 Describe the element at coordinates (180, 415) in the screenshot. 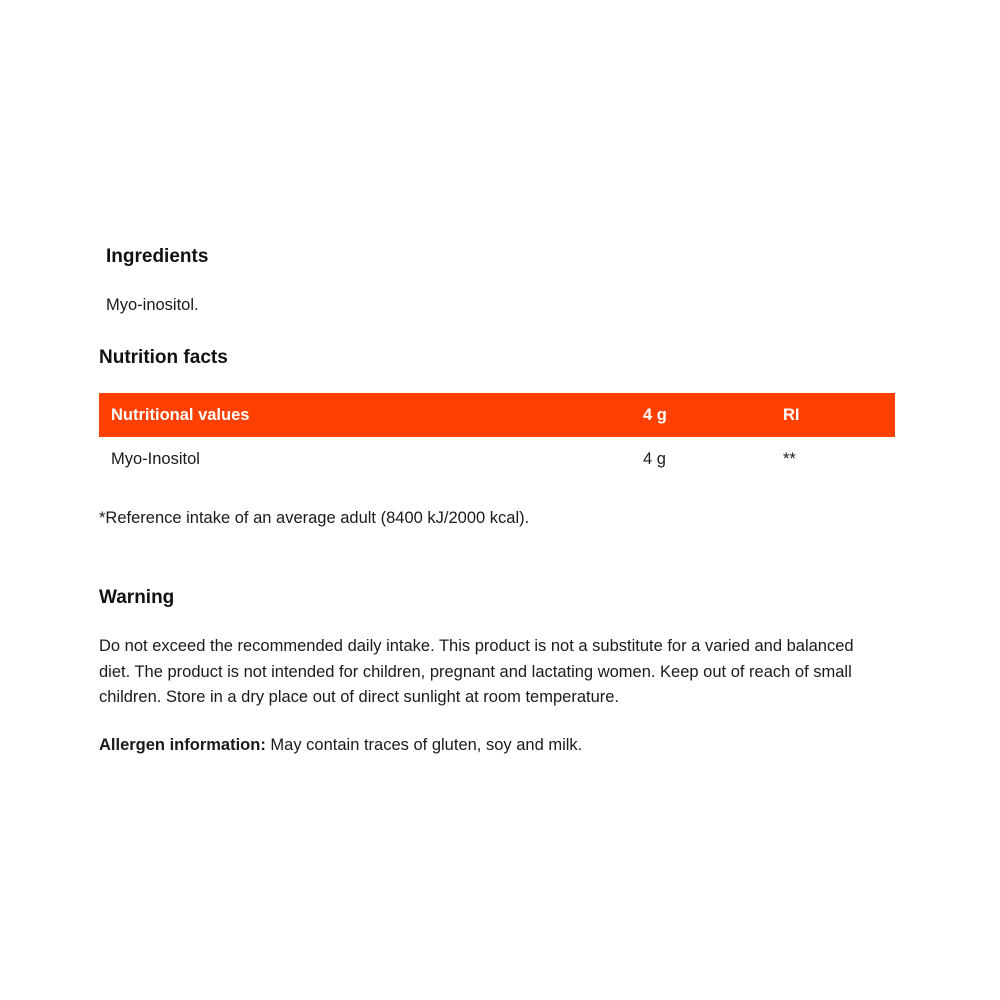

I see `column-header-nutritional-values: Nutritional values` at that location.